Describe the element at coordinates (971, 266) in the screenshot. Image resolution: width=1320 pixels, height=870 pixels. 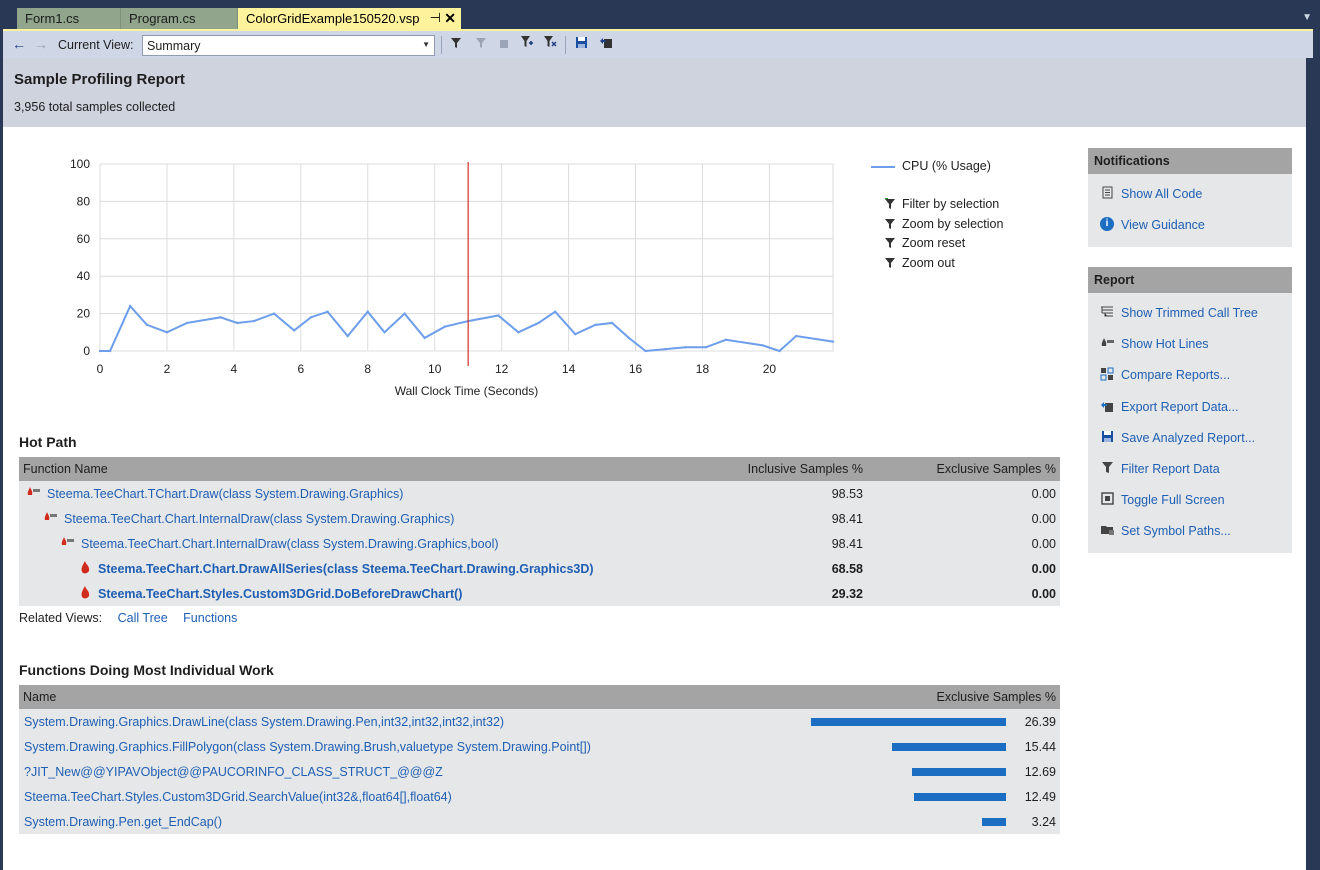
I see `zoom-out-action: Zoom out` at that location.